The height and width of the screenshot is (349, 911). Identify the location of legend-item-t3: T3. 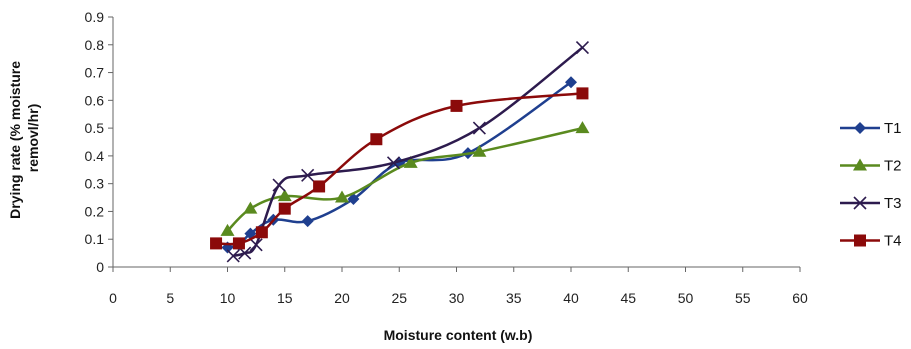
(871, 203).